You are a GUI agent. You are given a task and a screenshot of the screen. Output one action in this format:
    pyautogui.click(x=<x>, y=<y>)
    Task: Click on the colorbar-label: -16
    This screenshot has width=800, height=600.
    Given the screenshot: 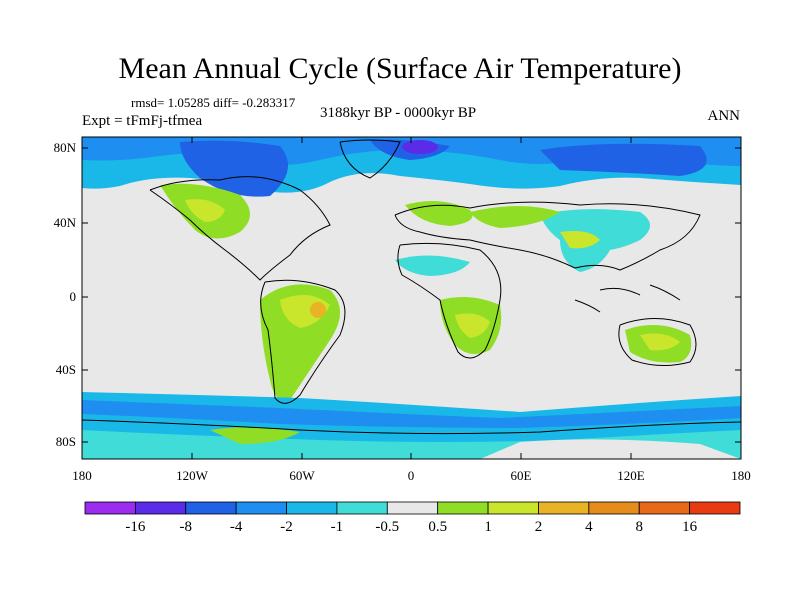 What is the action you would take?
    pyautogui.click(x=135, y=527)
    